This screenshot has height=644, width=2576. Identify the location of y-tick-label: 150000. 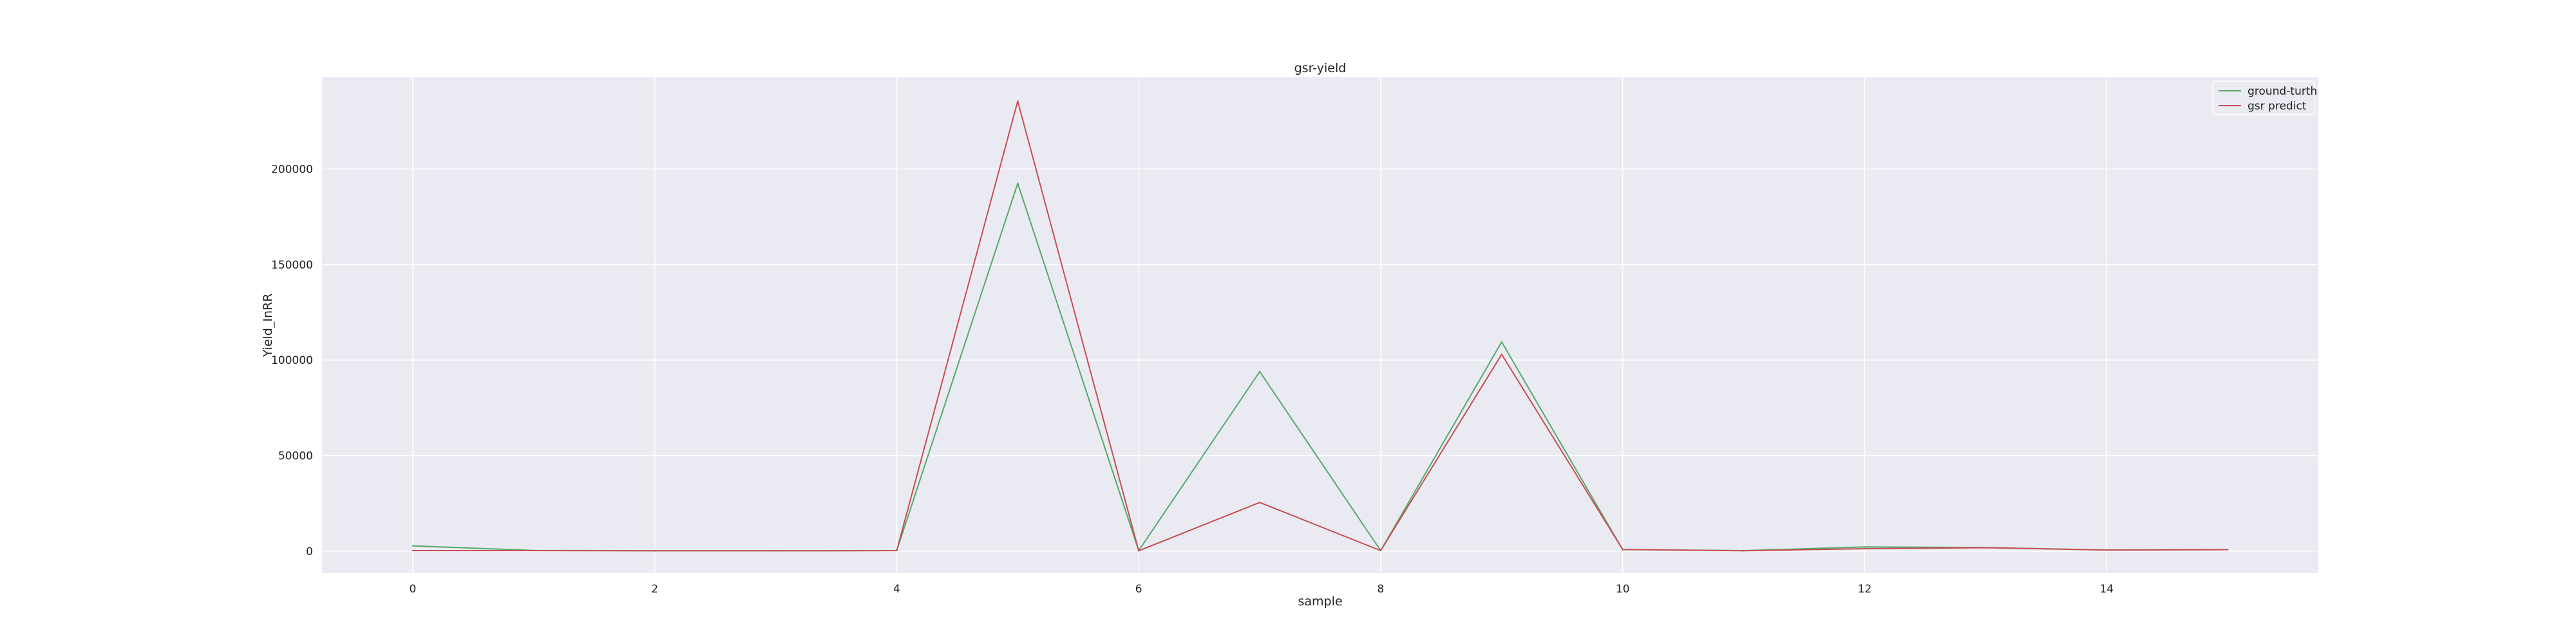
(292, 265).